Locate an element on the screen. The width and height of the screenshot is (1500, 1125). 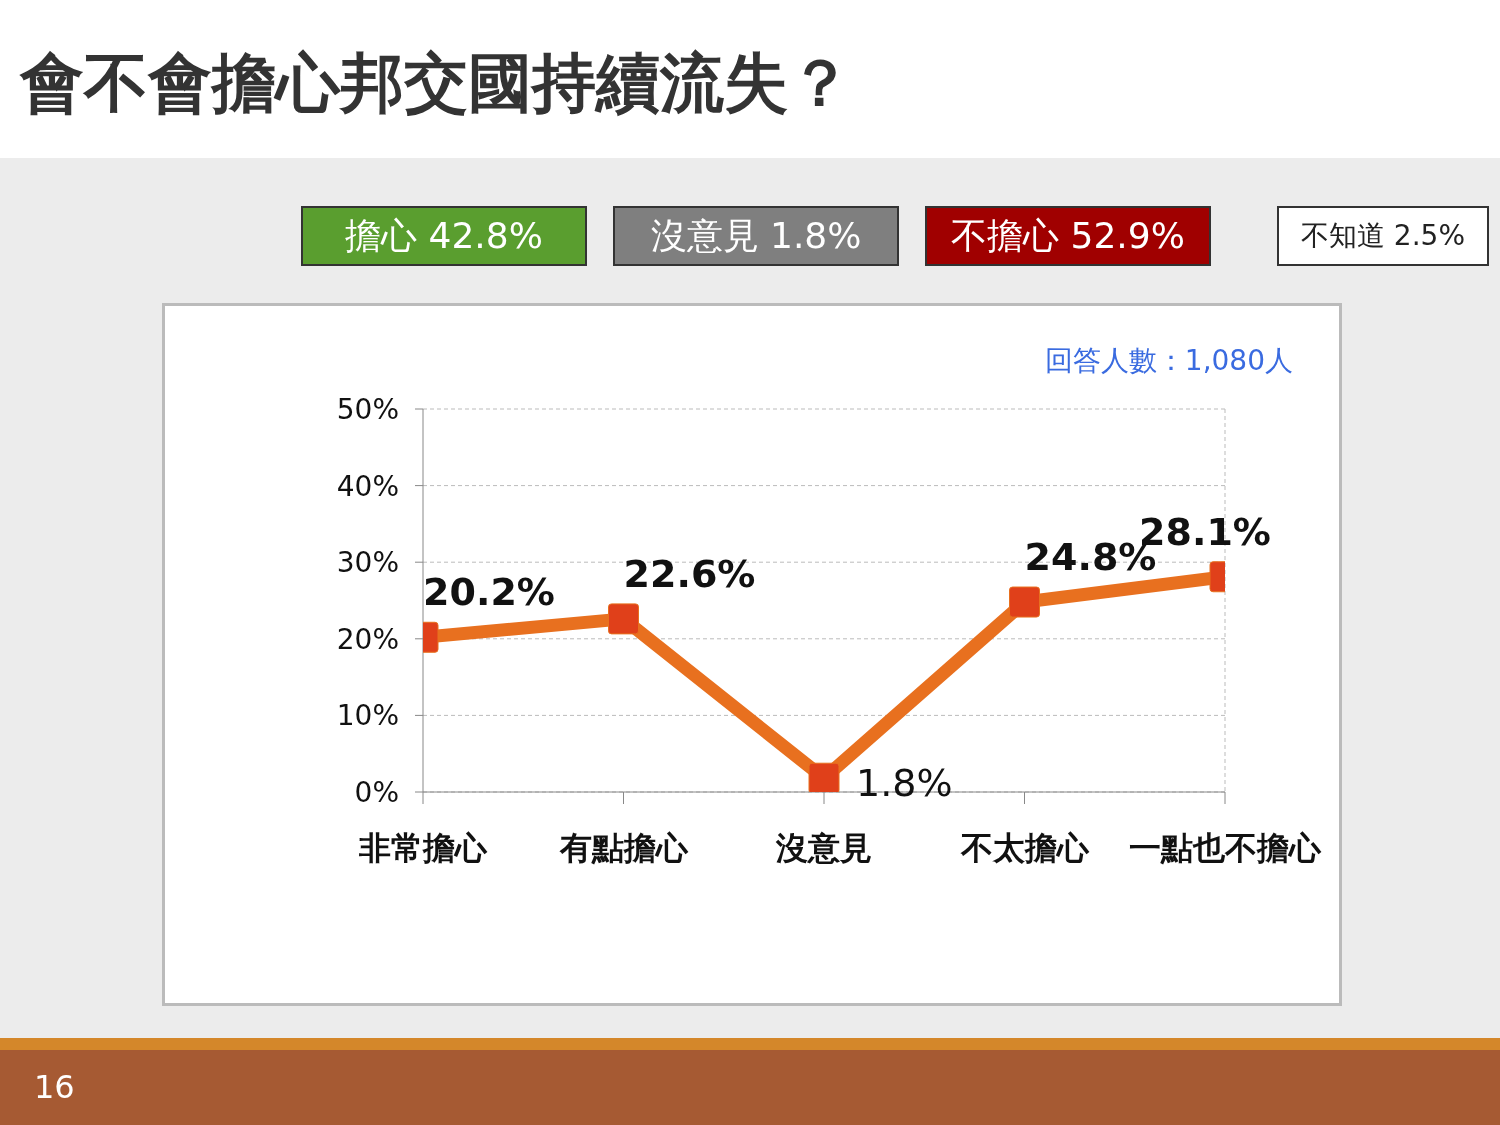
y-tick-label: 50% is located at coordinates (367, 409).